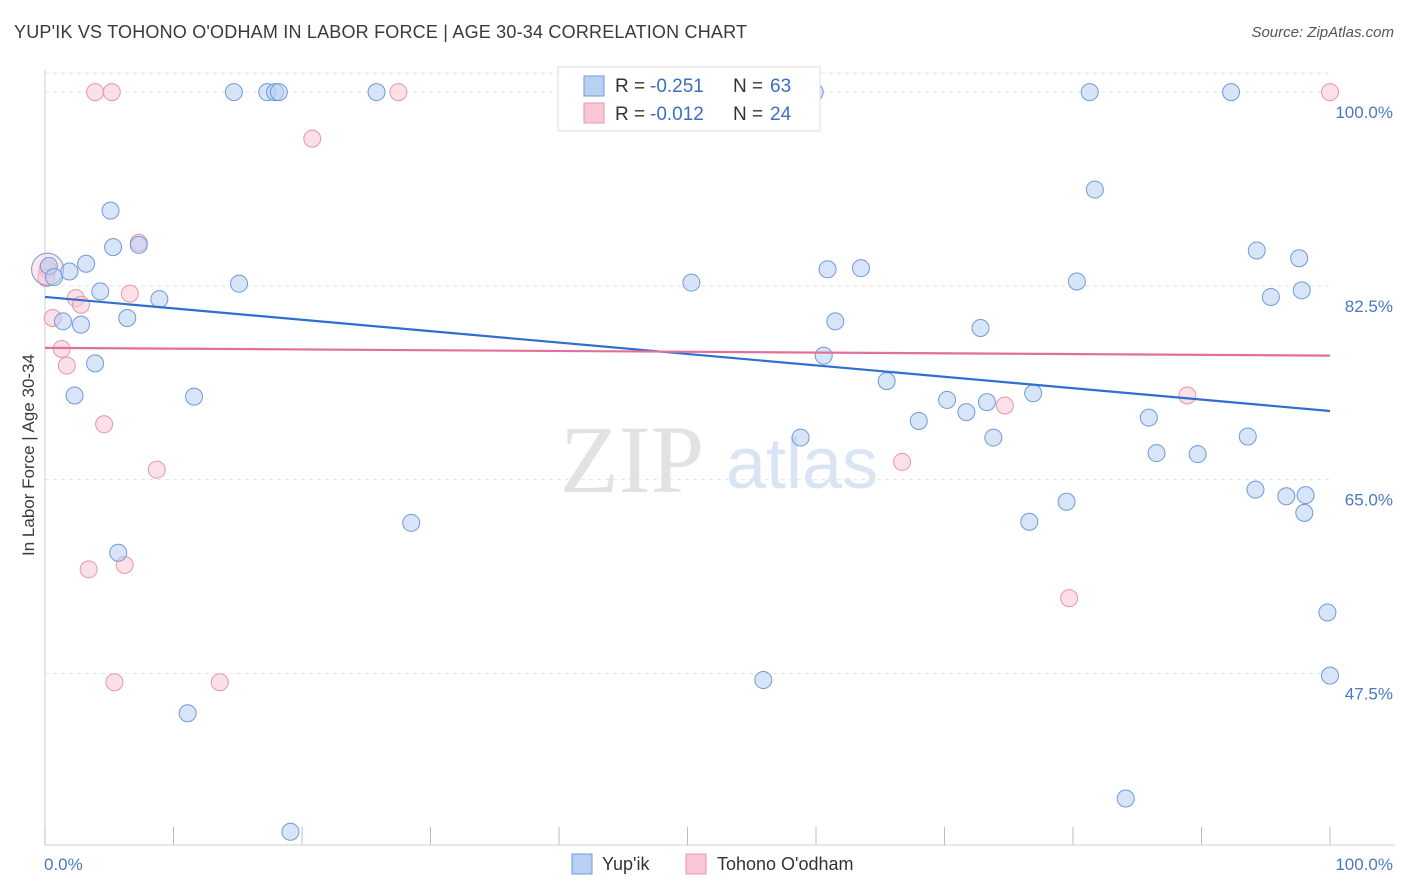  I want to click on legend-r-value-yupik: -0.251, so click(677, 86).